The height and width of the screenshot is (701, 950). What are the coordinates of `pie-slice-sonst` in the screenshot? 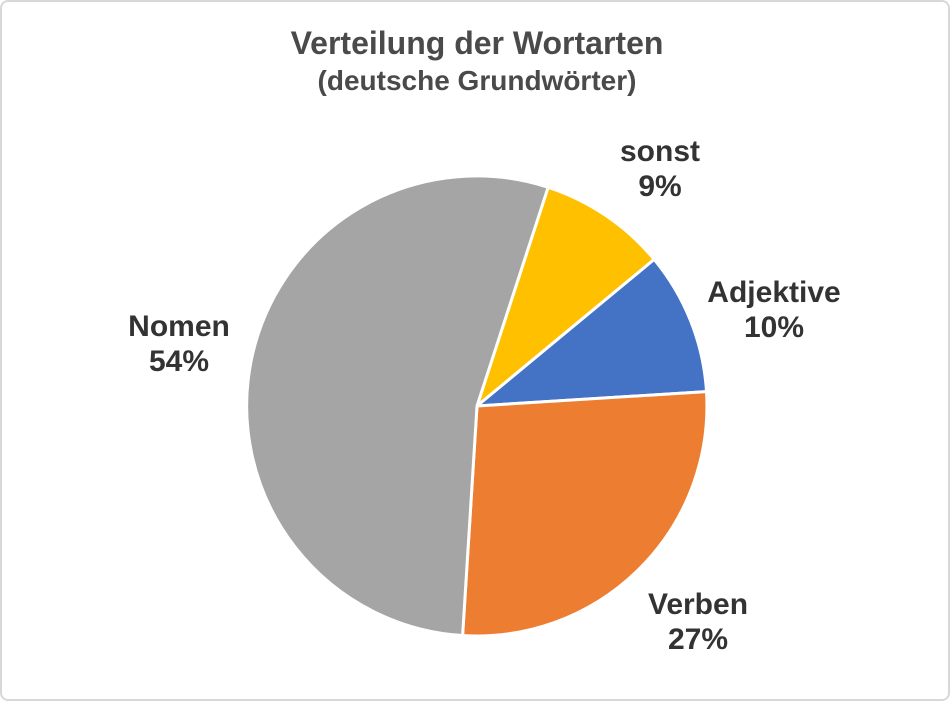 It's located at (565, 296).